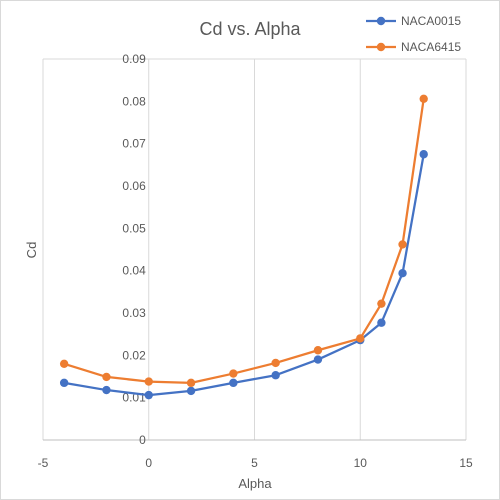  I want to click on y-axis-label: Cd, so click(31, 250).